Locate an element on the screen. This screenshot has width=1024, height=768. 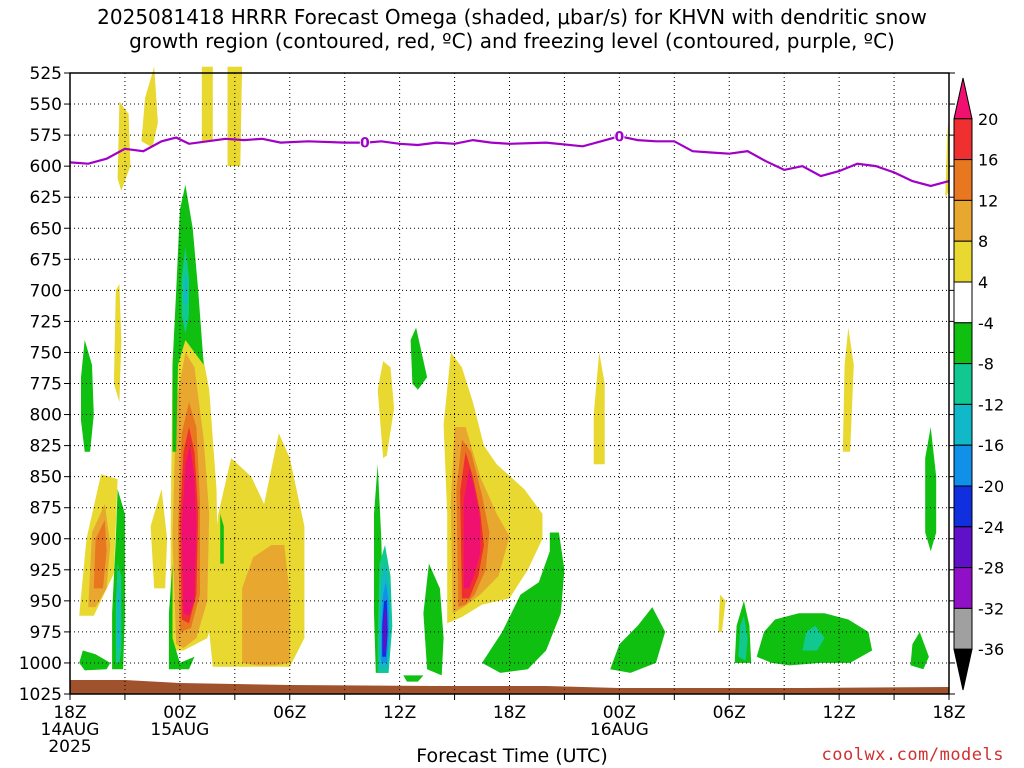
x-tick-label-24-0: 18Z is located at coordinates (509, 713).